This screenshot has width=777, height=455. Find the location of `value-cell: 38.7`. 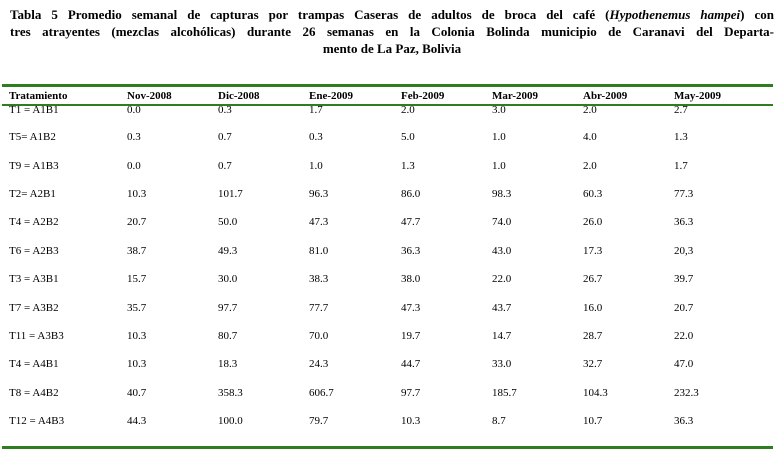

value-cell: 38.7 is located at coordinates (137, 250).